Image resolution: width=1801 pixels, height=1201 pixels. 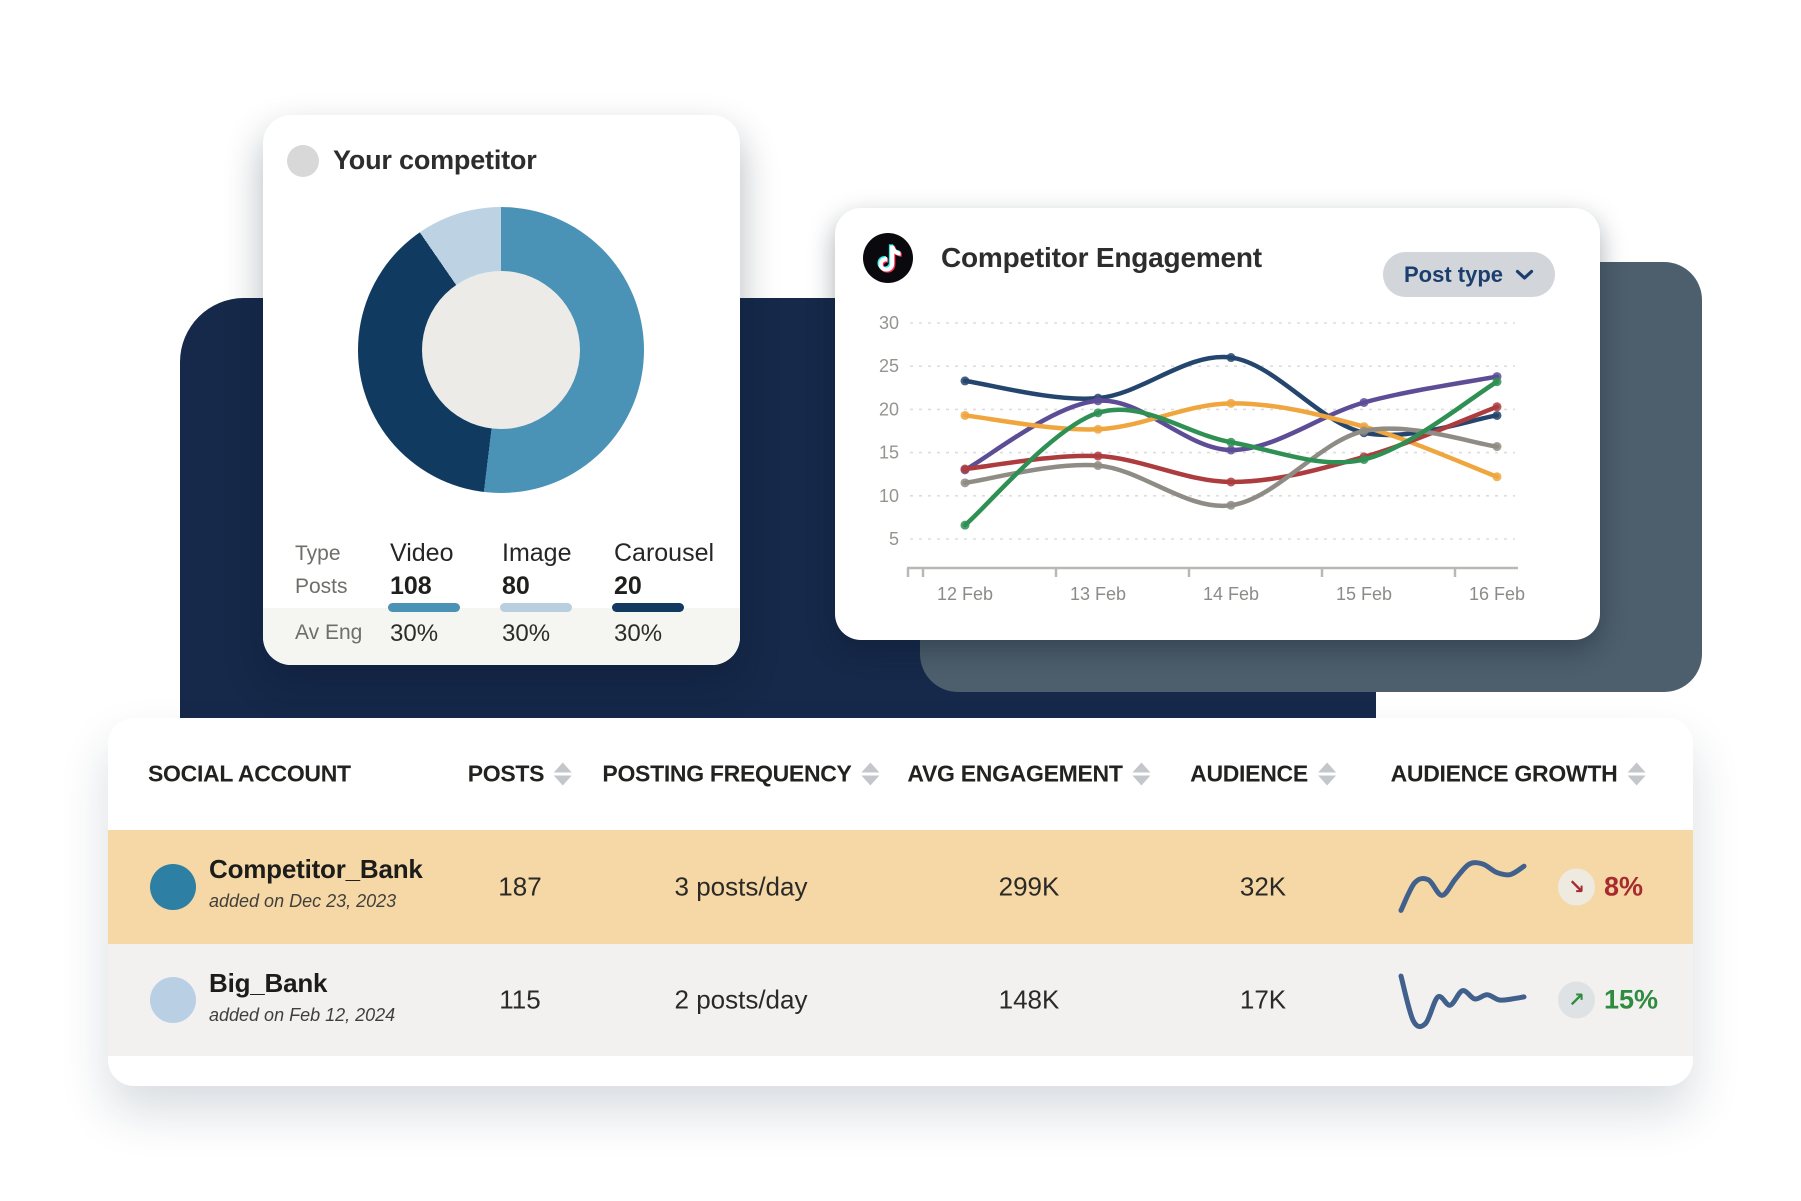 I want to click on stat-posts-value: 80, so click(x=516, y=586).